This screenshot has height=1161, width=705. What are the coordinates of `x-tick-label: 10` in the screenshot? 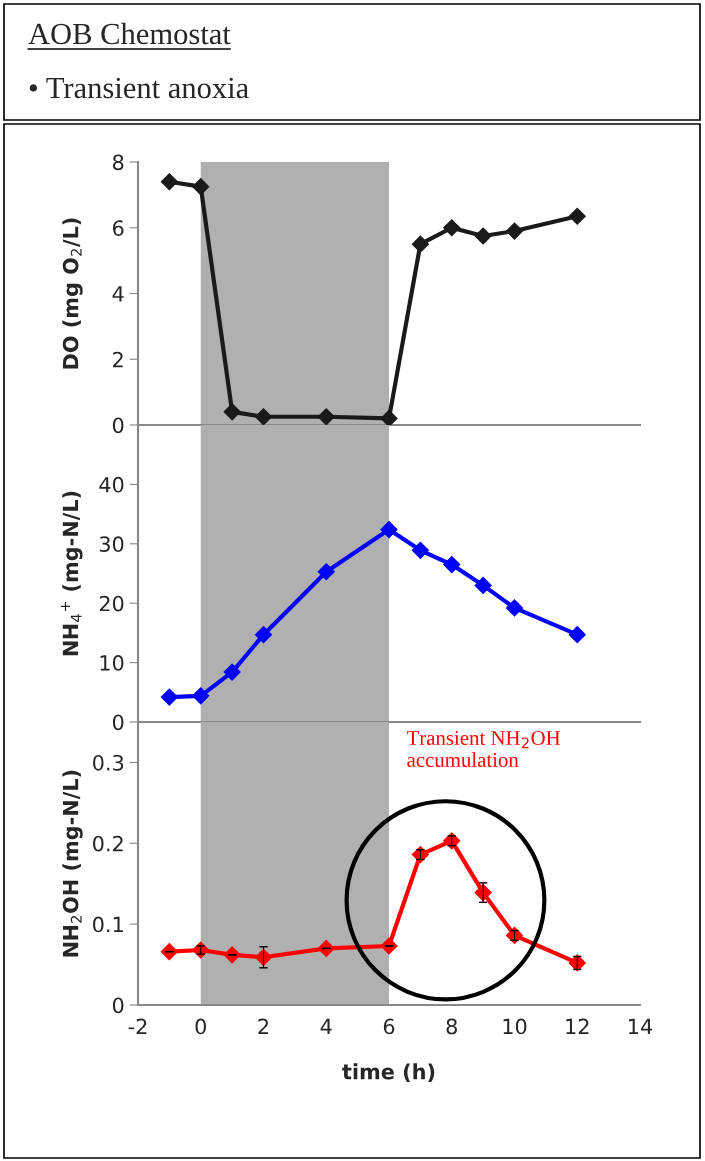 It's located at (515, 1026).